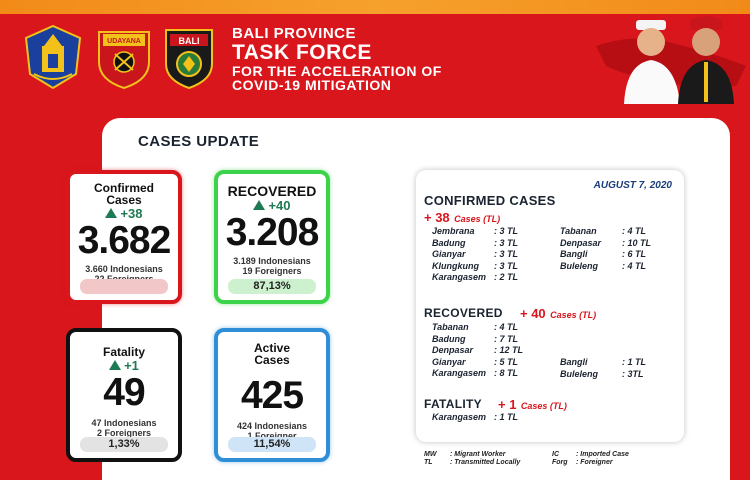 This screenshot has width=750, height=480. What do you see at coordinates (509, 350) in the screenshot?
I see `regency-count: : 12 TL` at bounding box center [509, 350].